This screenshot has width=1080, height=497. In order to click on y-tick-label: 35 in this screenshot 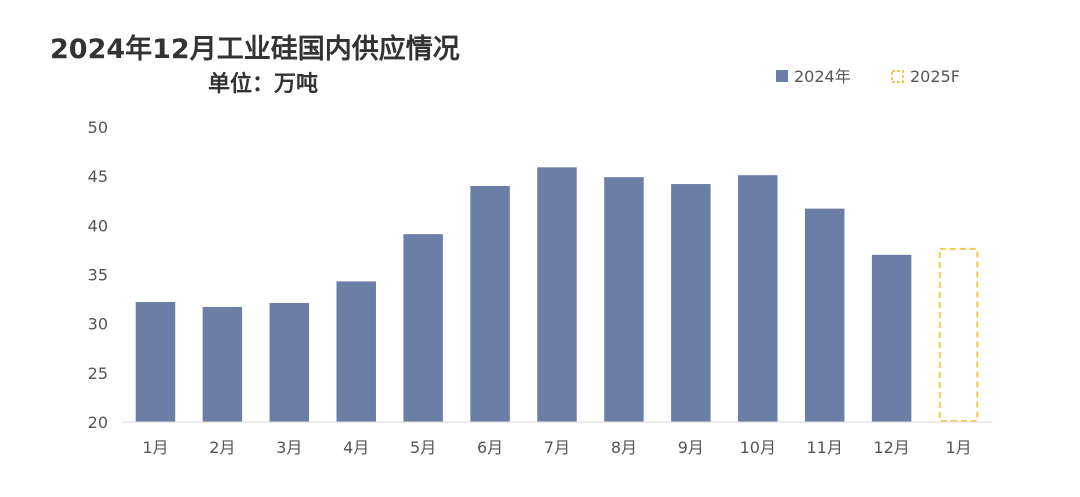, I will do `click(98, 275)`.